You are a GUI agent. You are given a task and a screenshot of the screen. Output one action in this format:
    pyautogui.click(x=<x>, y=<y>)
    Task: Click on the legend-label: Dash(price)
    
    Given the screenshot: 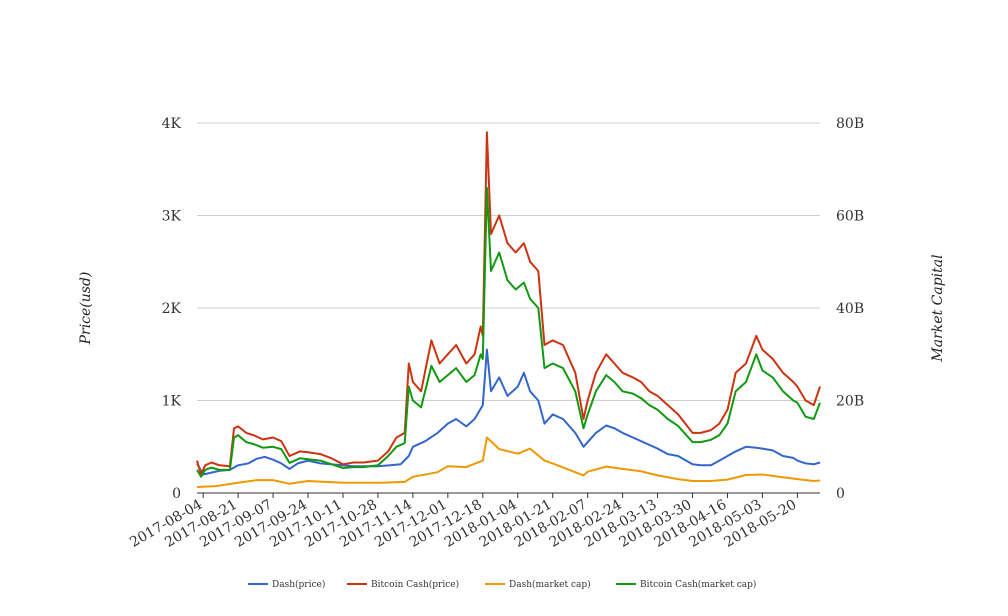 What is the action you would take?
    pyautogui.click(x=298, y=584)
    